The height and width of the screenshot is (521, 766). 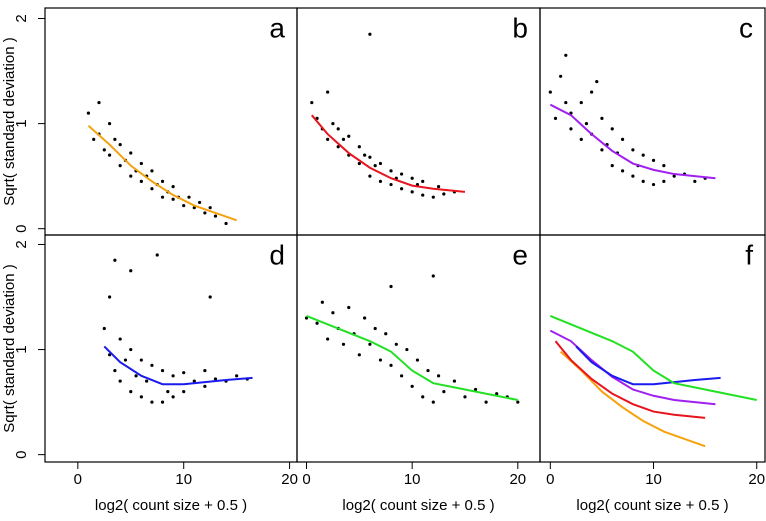 What do you see at coordinates (749, 254) in the screenshot?
I see `panel-label: f` at bounding box center [749, 254].